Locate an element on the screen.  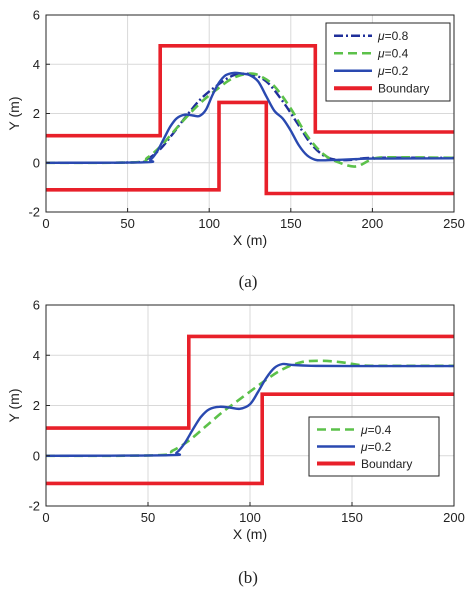
x-tick-label: 250 is located at coordinates (454, 223).